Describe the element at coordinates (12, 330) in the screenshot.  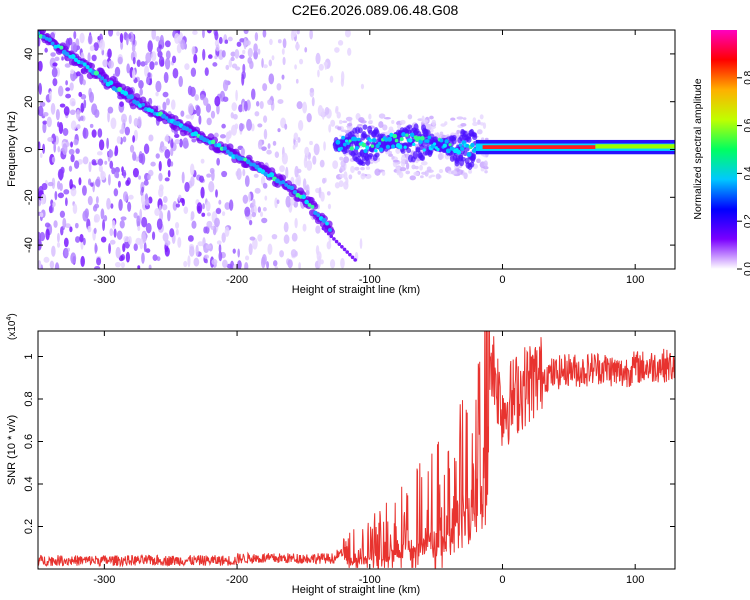
I see `snr-scale-base: (x10` at that location.